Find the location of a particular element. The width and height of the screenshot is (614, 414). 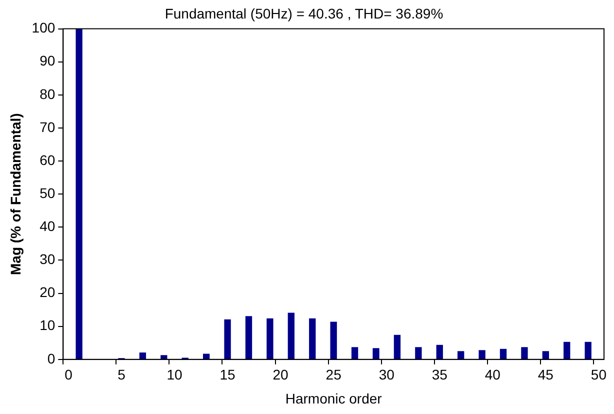

x-tick-label: 35 is located at coordinates (440, 374).